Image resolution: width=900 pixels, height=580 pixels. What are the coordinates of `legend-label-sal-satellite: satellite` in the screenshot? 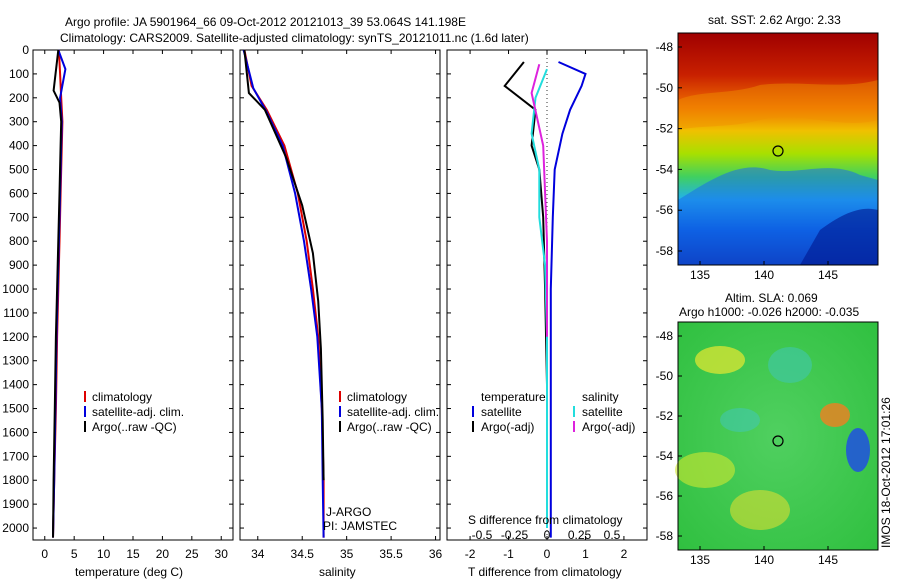 It's located at (602, 412).